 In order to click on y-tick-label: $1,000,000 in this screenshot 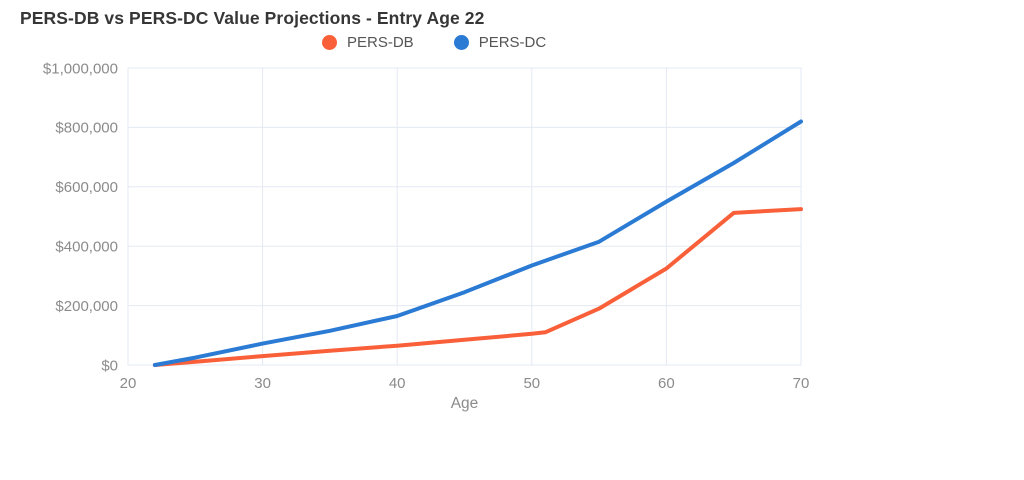, I will do `click(80, 68)`.